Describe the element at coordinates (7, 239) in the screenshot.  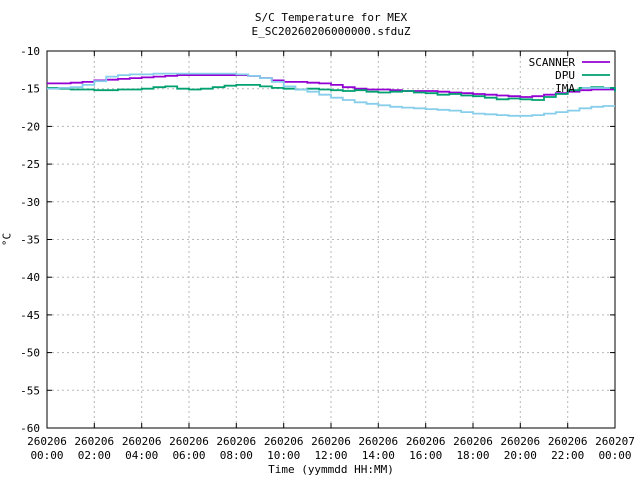
I see `y-axis-label: °C` at that location.